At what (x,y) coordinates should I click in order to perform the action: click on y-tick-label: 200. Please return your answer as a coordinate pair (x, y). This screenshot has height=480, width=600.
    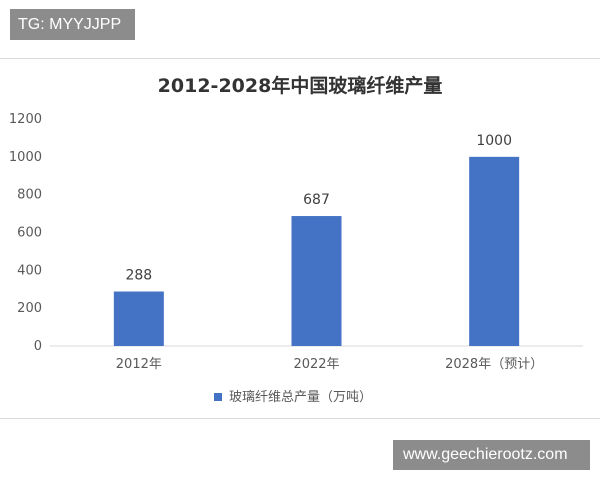
    Looking at the image, I should click on (29, 308).